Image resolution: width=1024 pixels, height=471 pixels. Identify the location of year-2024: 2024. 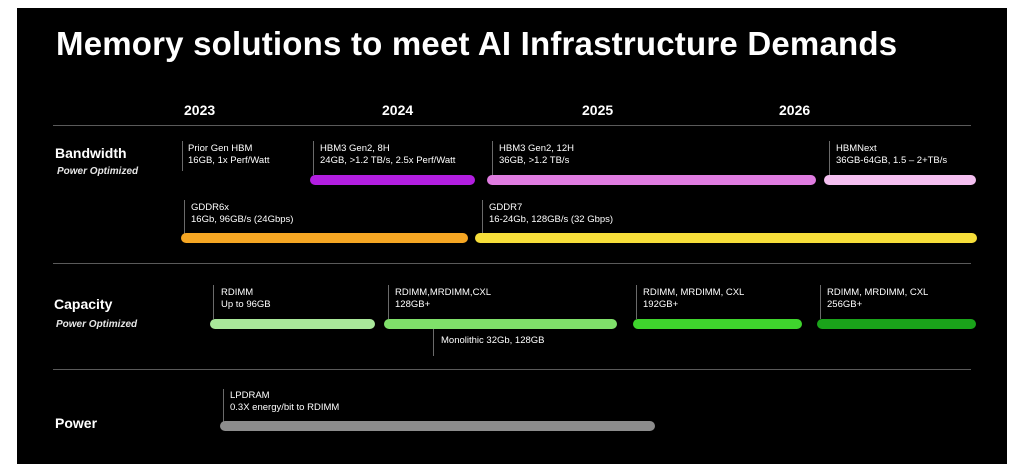
(398, 110).